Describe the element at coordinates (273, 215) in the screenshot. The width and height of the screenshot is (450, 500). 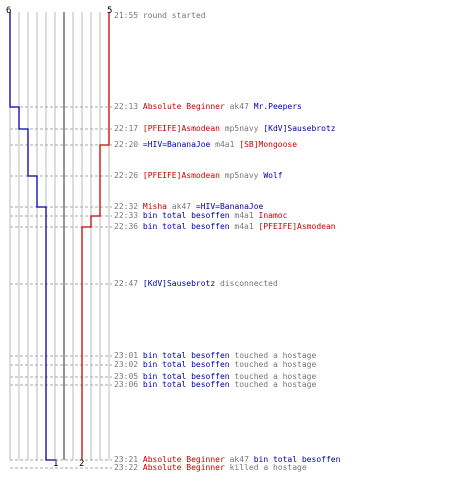
I see `player-name: Inamoc` at that location.